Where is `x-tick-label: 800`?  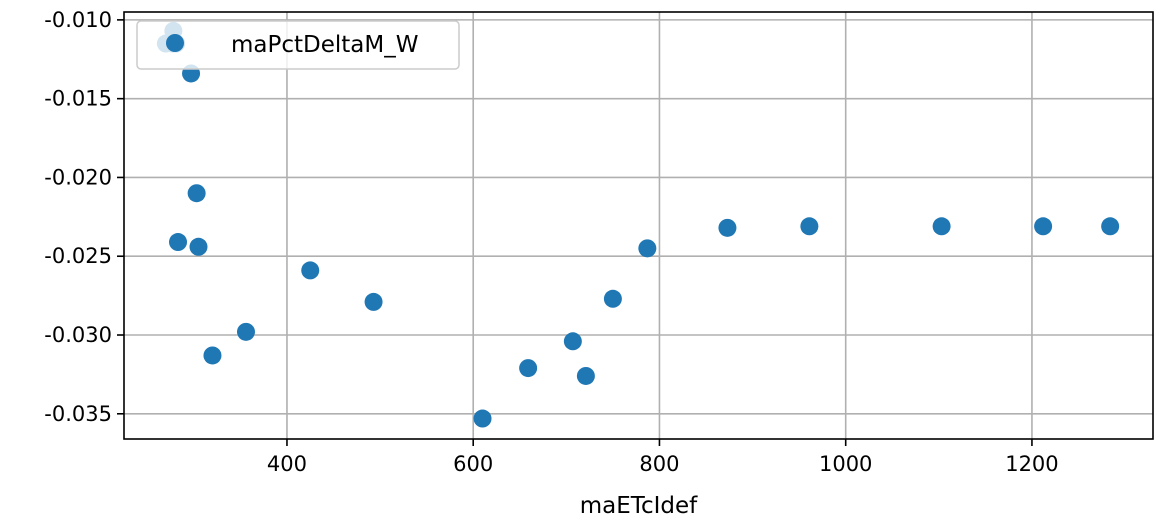 x-tick-label: 800 is located at coordinates (659, 464).